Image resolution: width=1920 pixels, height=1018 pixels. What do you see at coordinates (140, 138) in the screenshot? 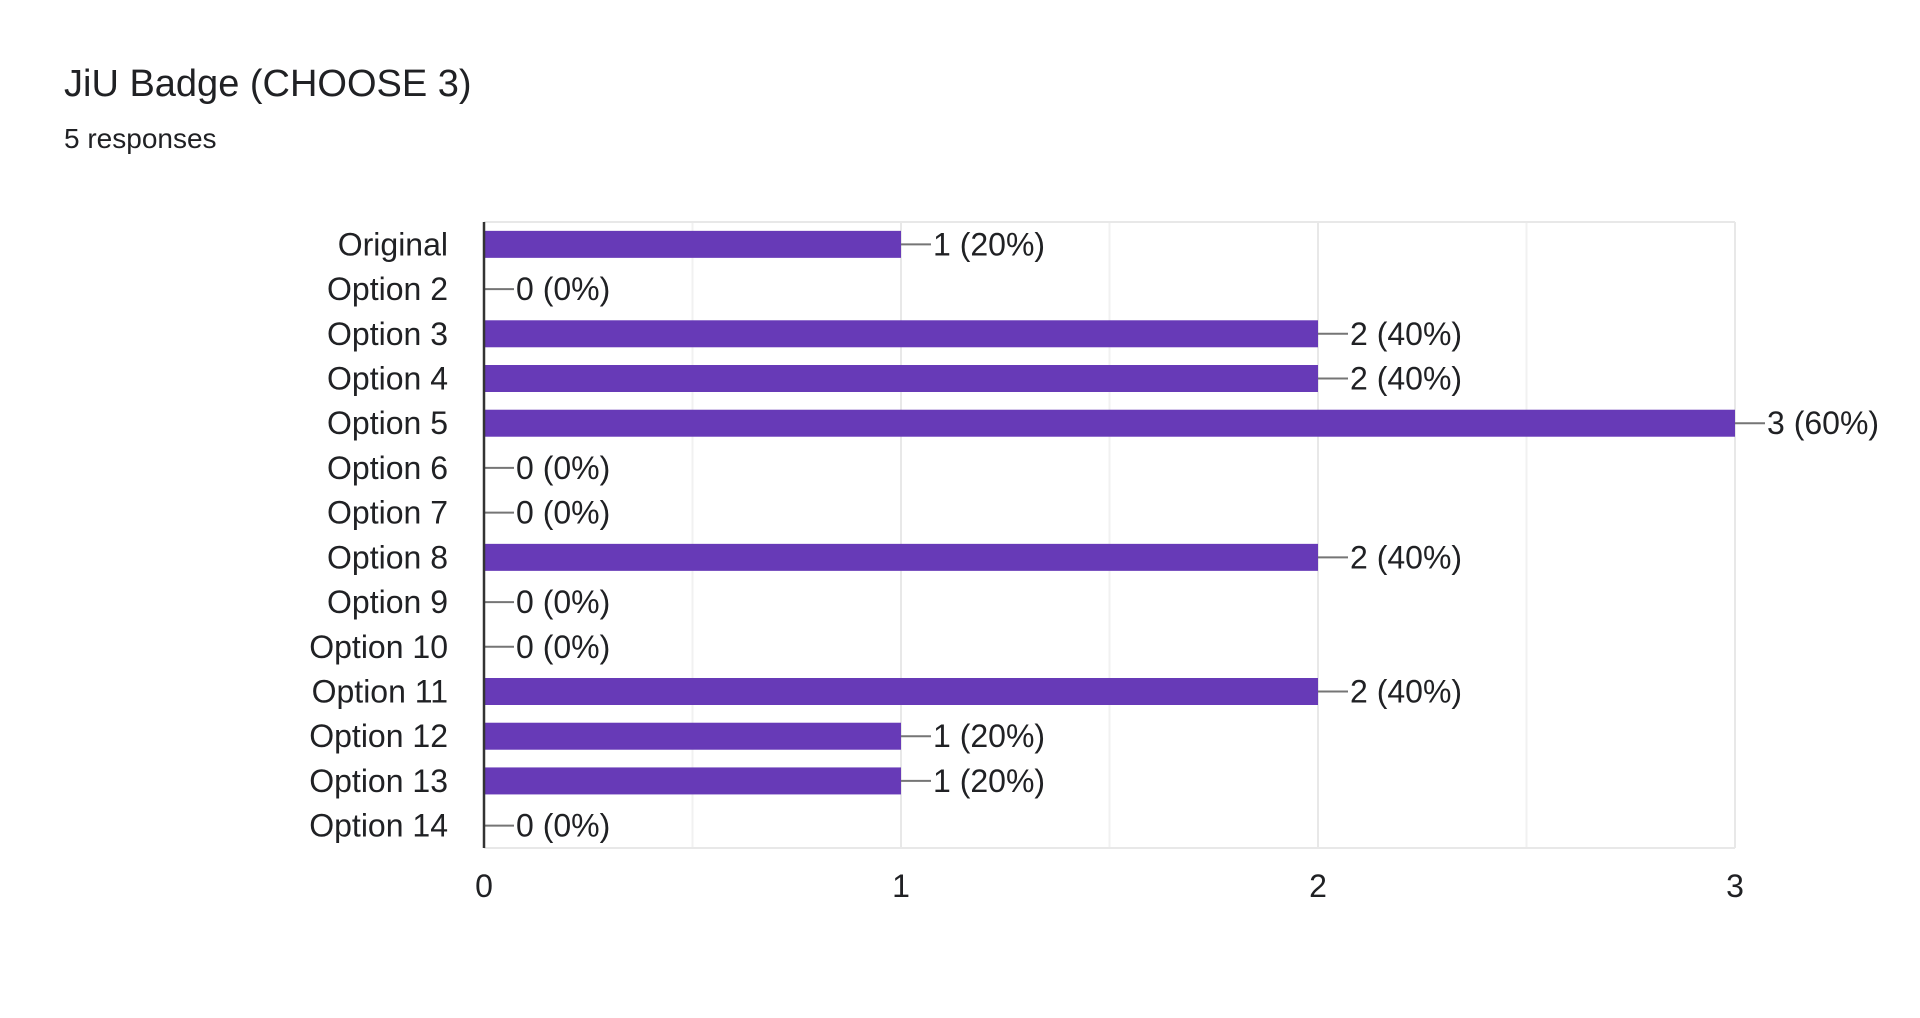
I see `response-count: 5 responses` at bounding box center [140, 138].